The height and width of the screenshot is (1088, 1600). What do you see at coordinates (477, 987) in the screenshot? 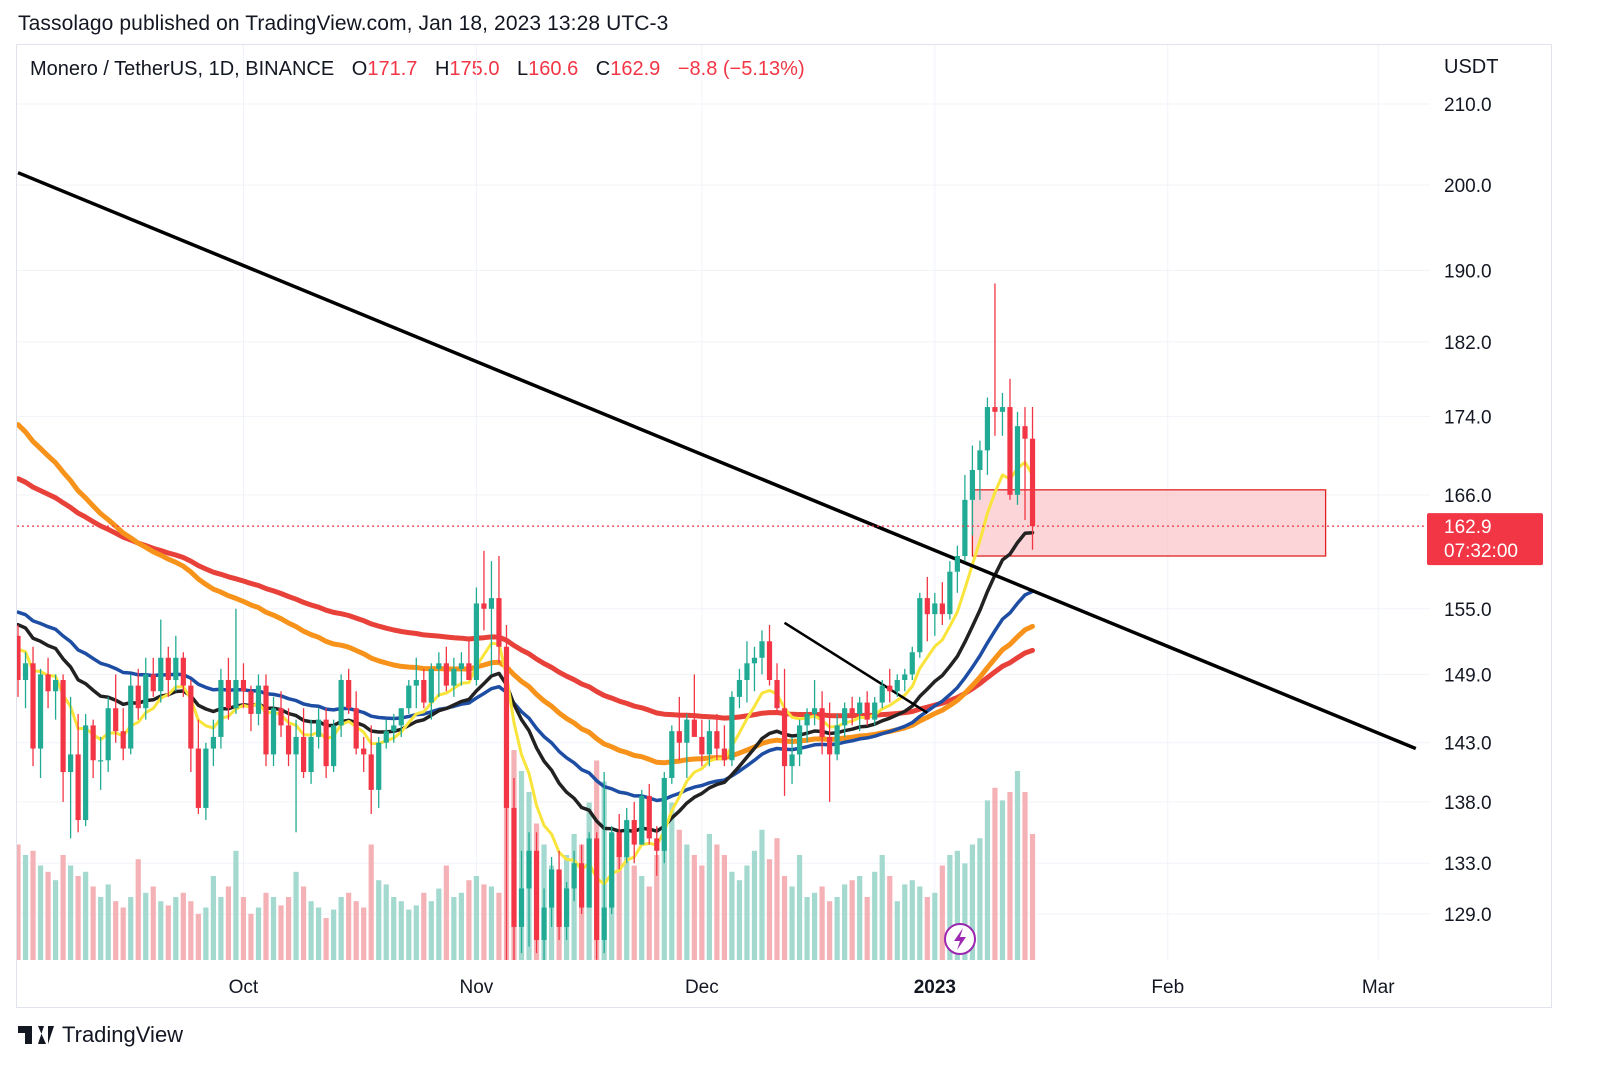
I see `time-tick-label: Nov` at bounding box center [477, 987].